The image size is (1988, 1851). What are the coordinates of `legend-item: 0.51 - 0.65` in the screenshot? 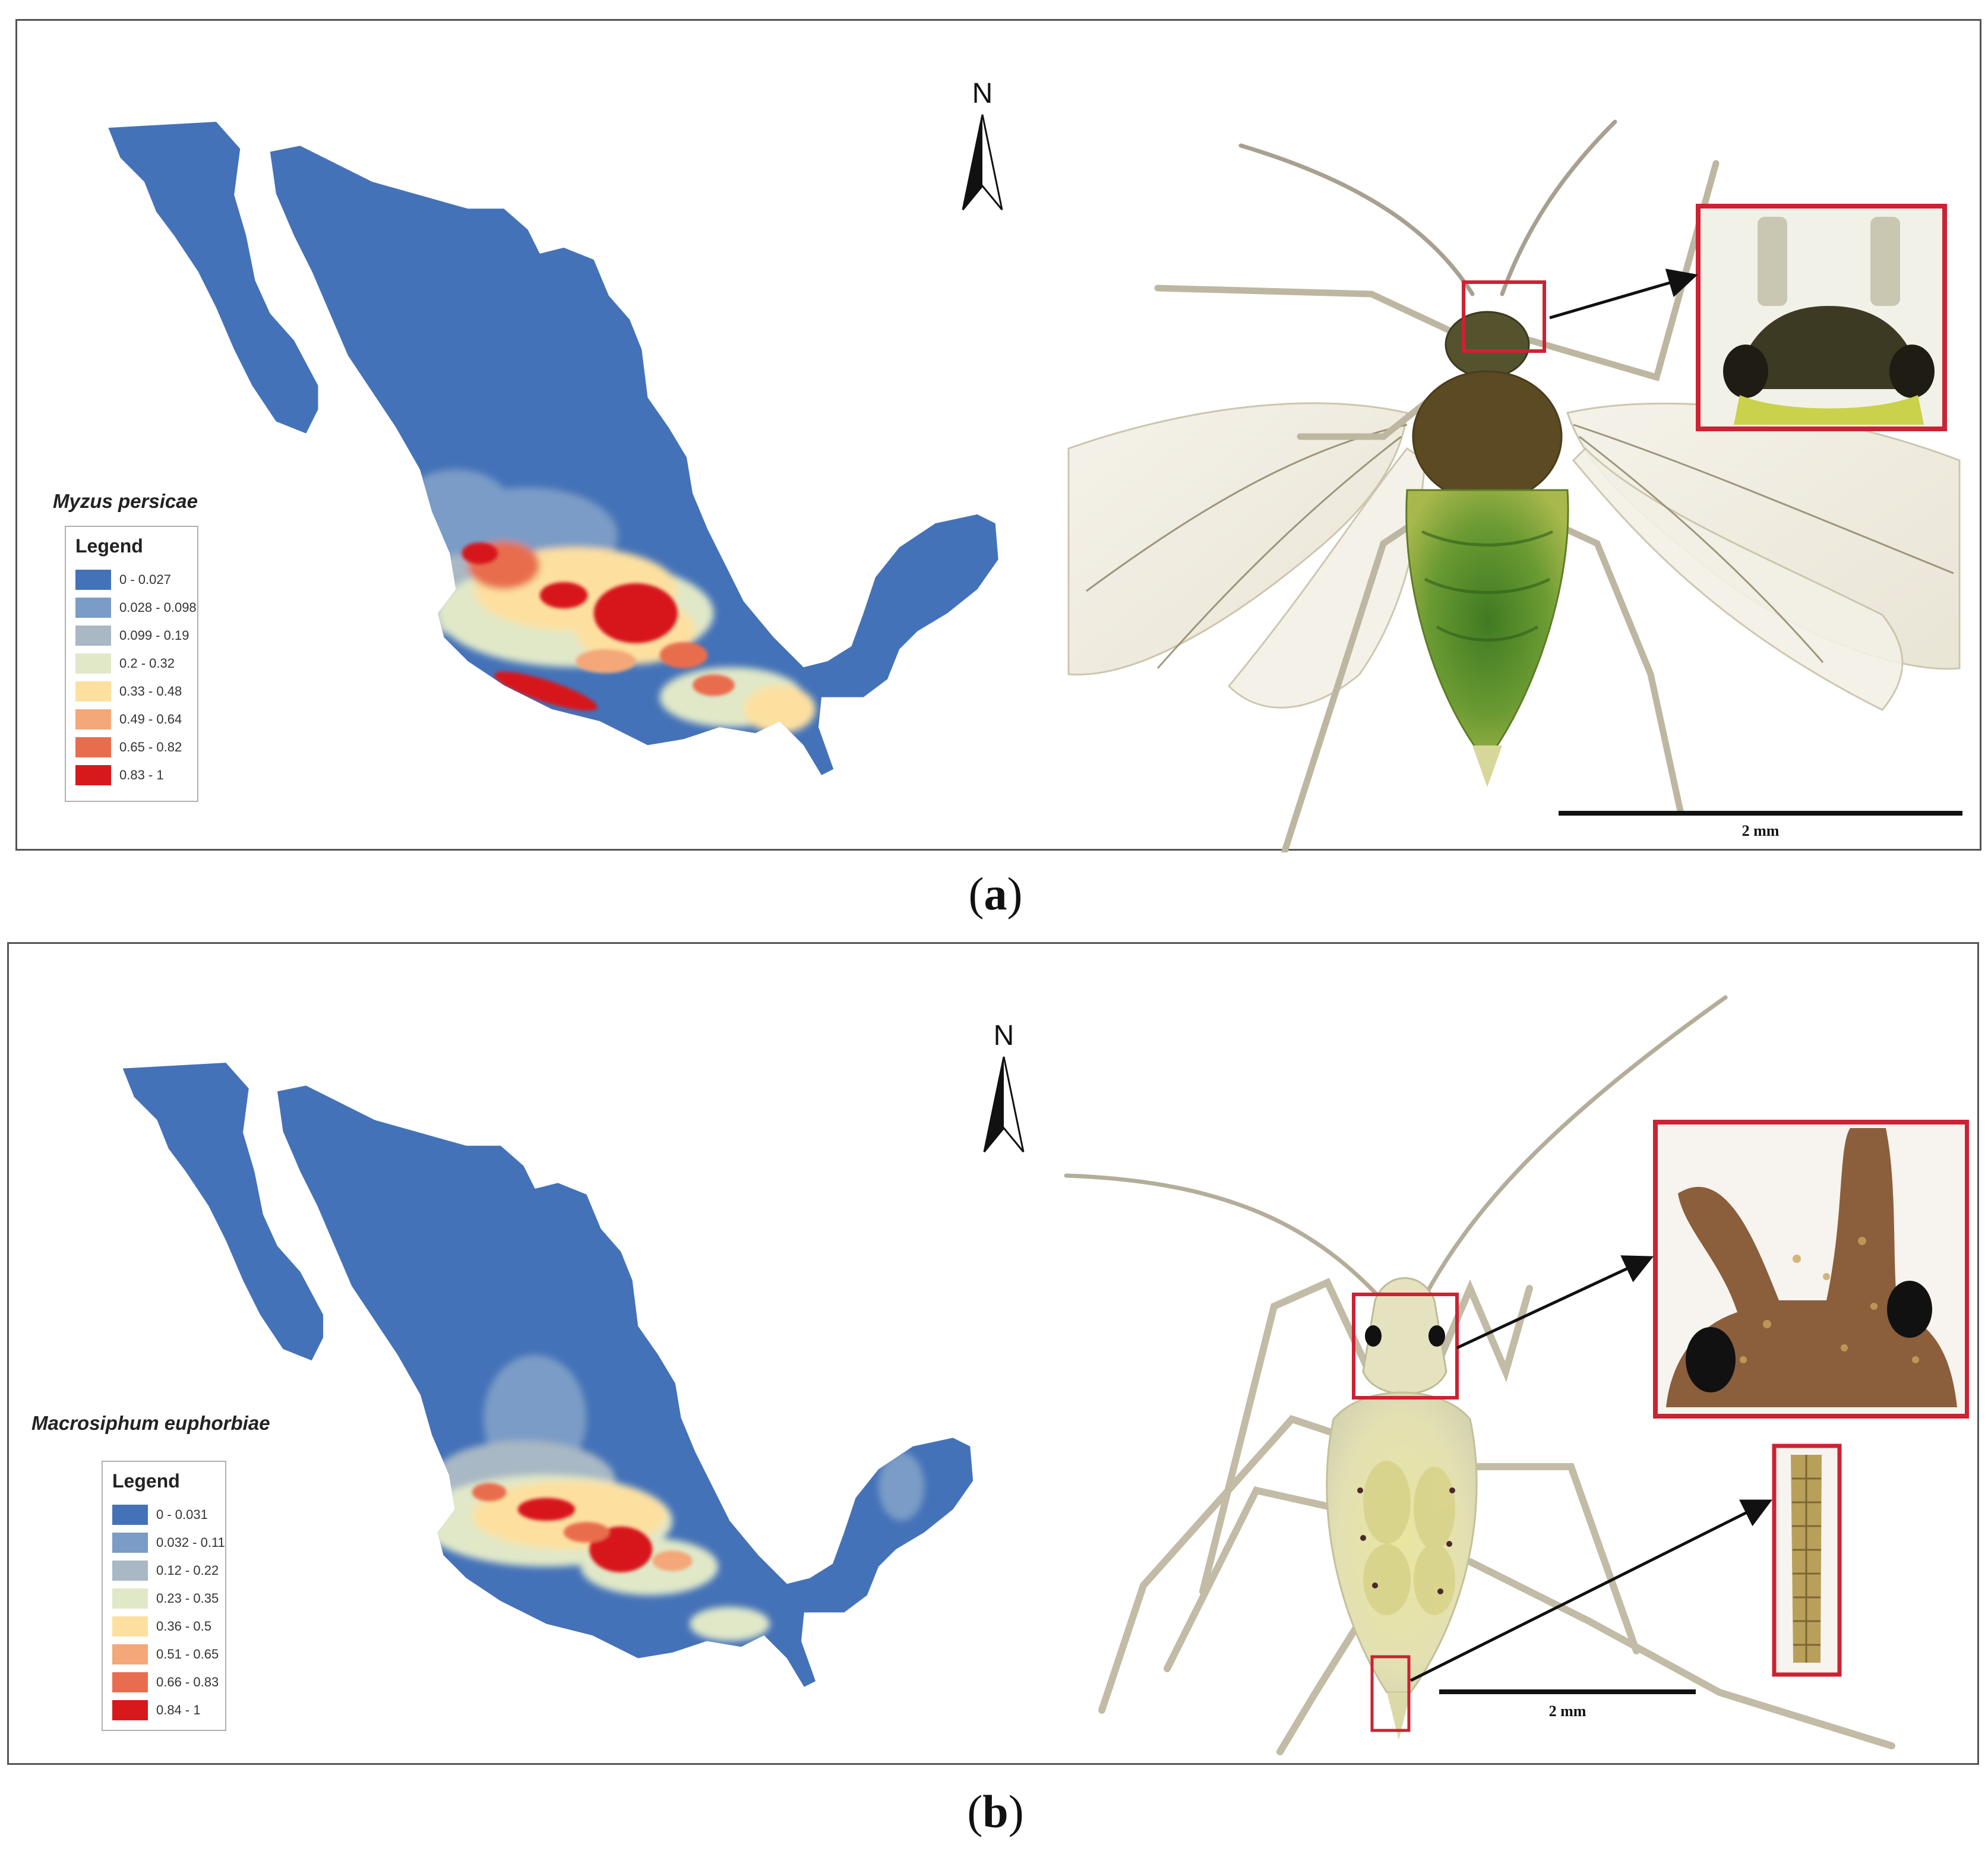 It's located at (165, 1654).